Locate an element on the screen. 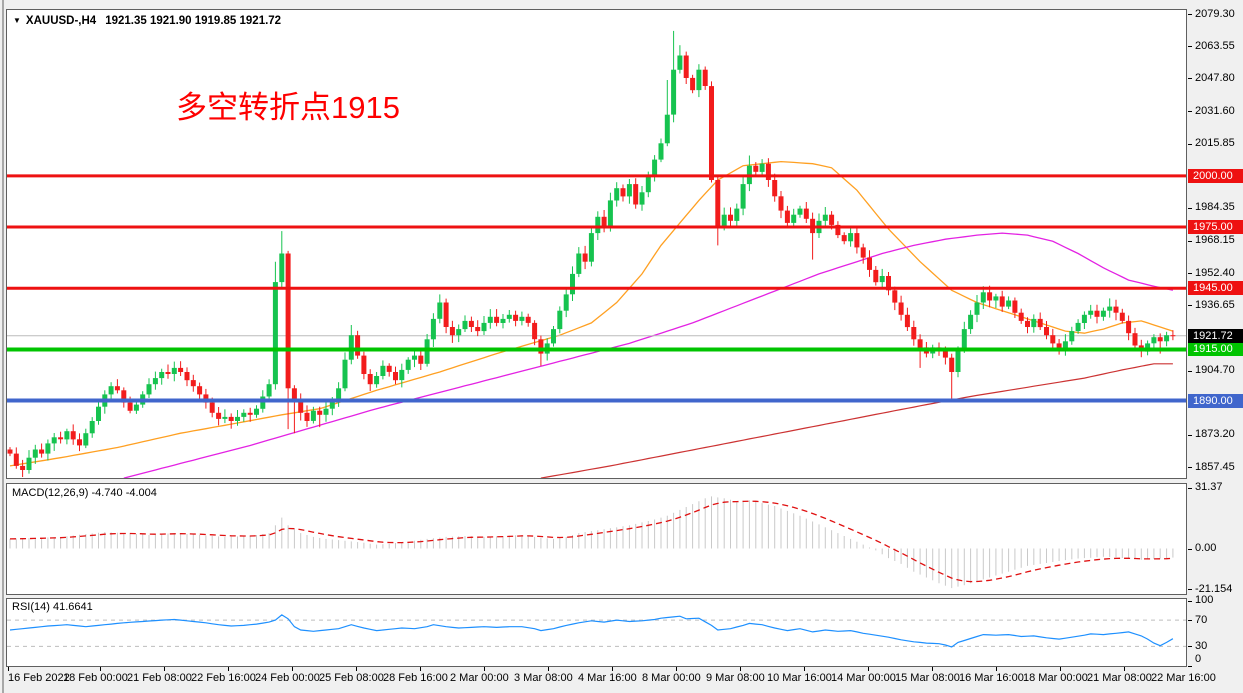 Image resolution: width=1243 pixels, height=693 pixels. price-level-badge-1975.00: 1975.00 is located at coordinates (1215, 227).